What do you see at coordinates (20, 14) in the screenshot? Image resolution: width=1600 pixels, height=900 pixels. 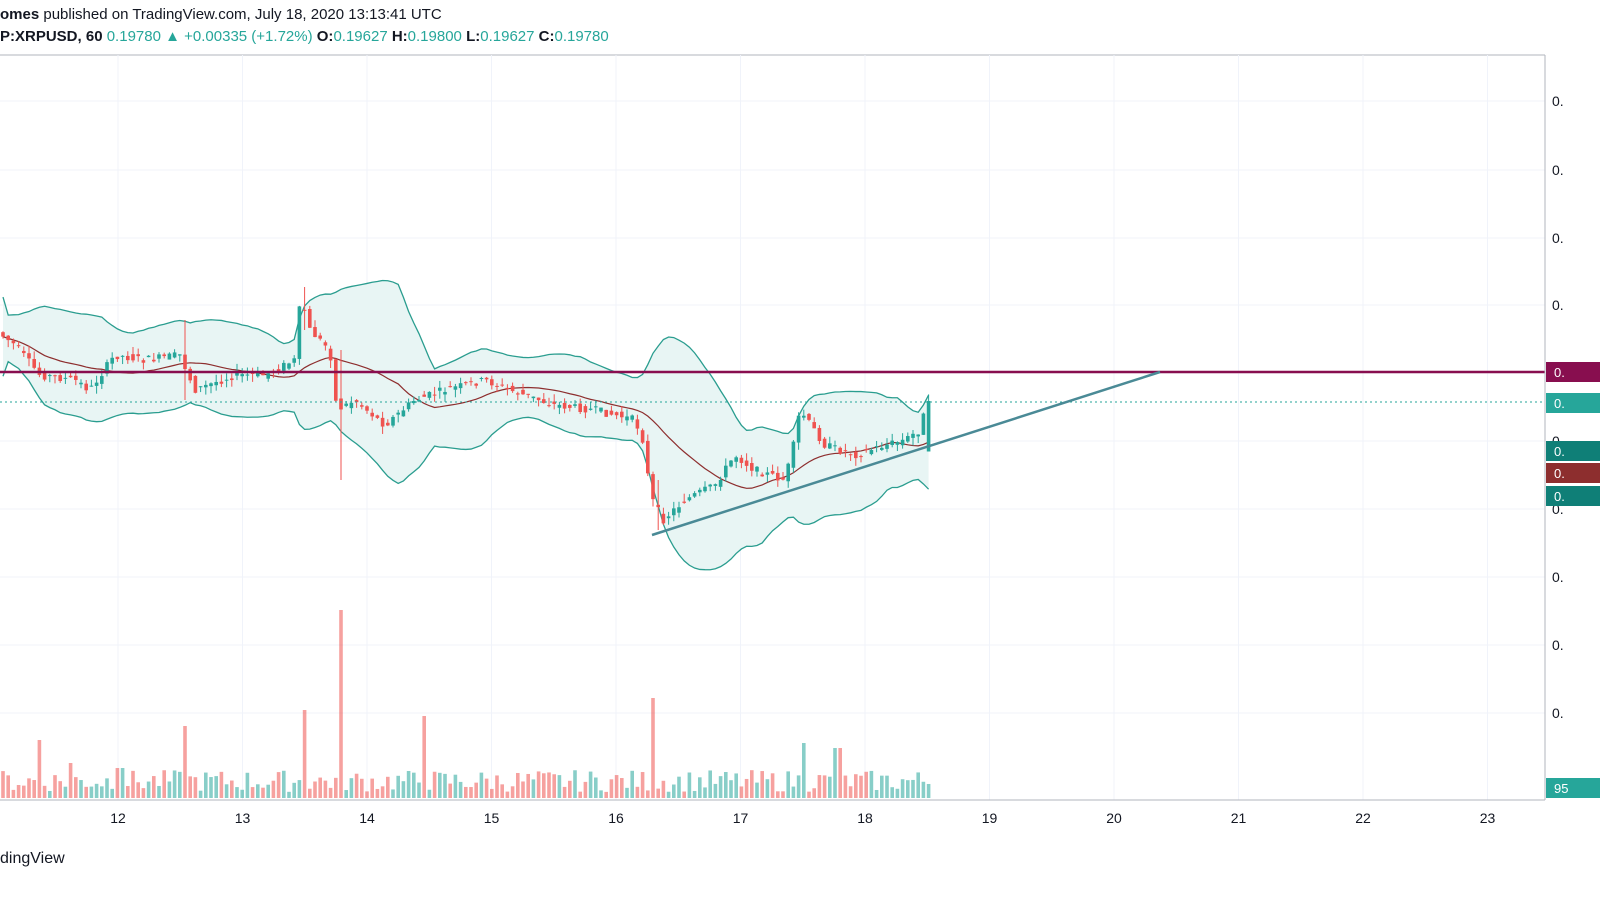 I see `author-name: omes` at bounding box center [20, 14].